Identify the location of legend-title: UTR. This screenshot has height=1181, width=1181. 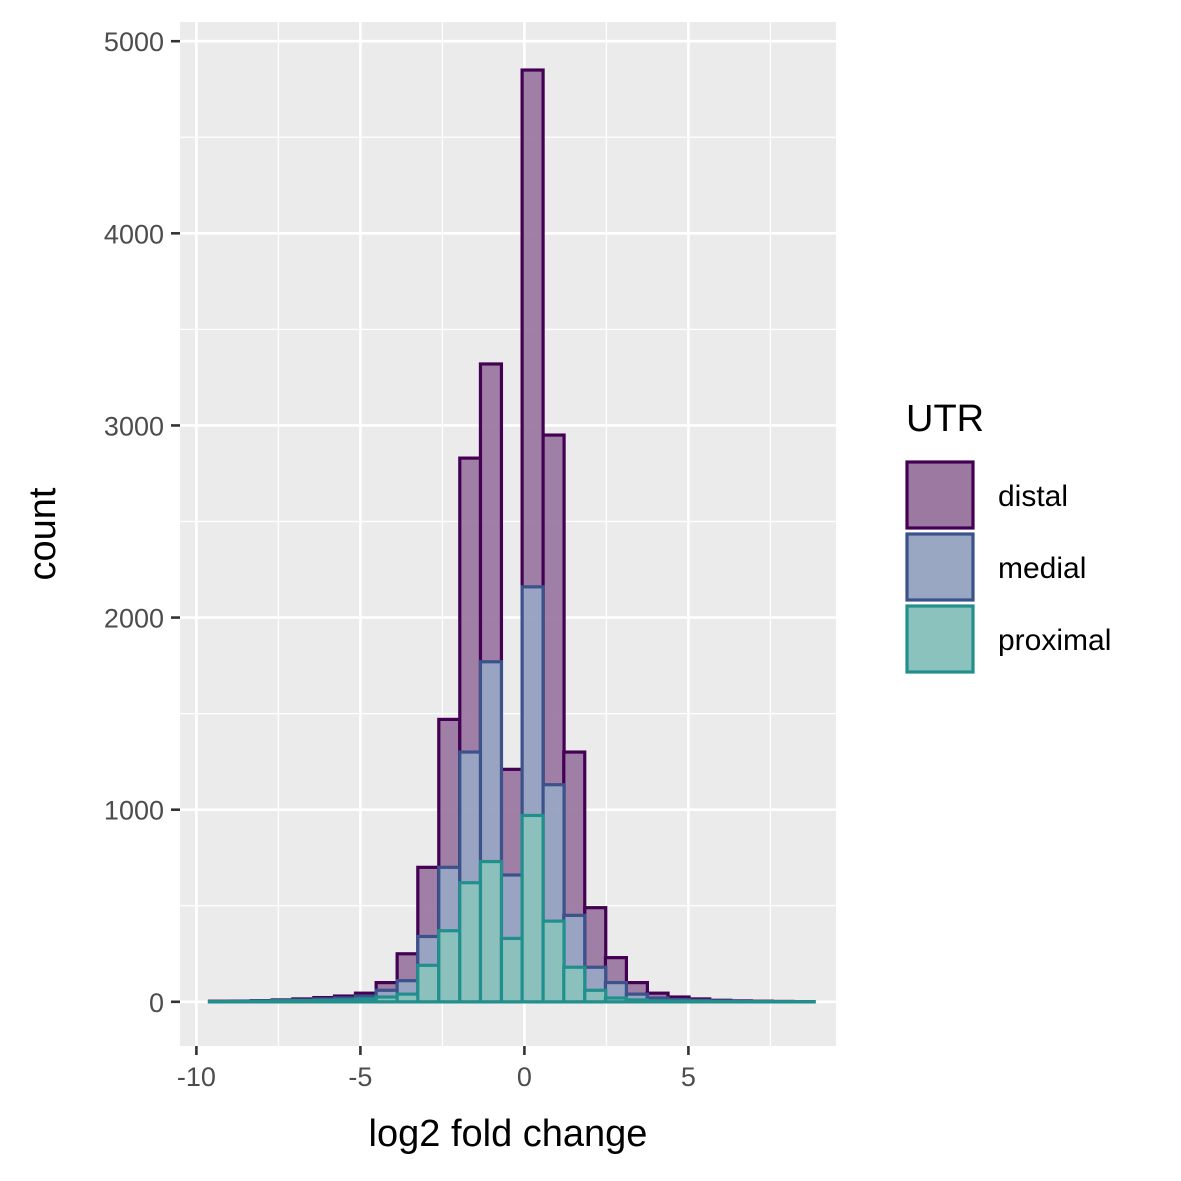
(945, 419).